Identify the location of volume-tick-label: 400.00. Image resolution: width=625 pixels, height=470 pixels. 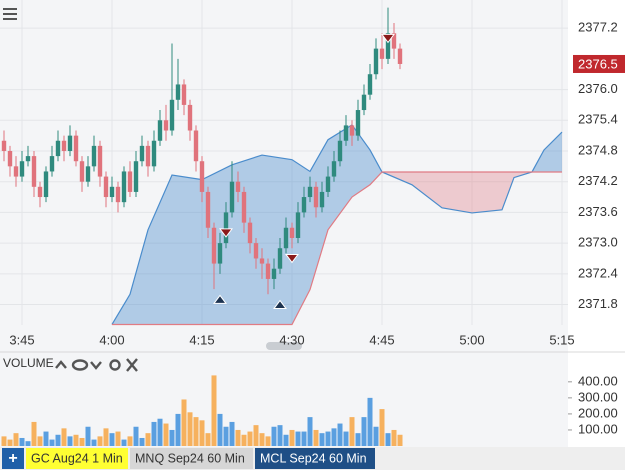
(598, 380).